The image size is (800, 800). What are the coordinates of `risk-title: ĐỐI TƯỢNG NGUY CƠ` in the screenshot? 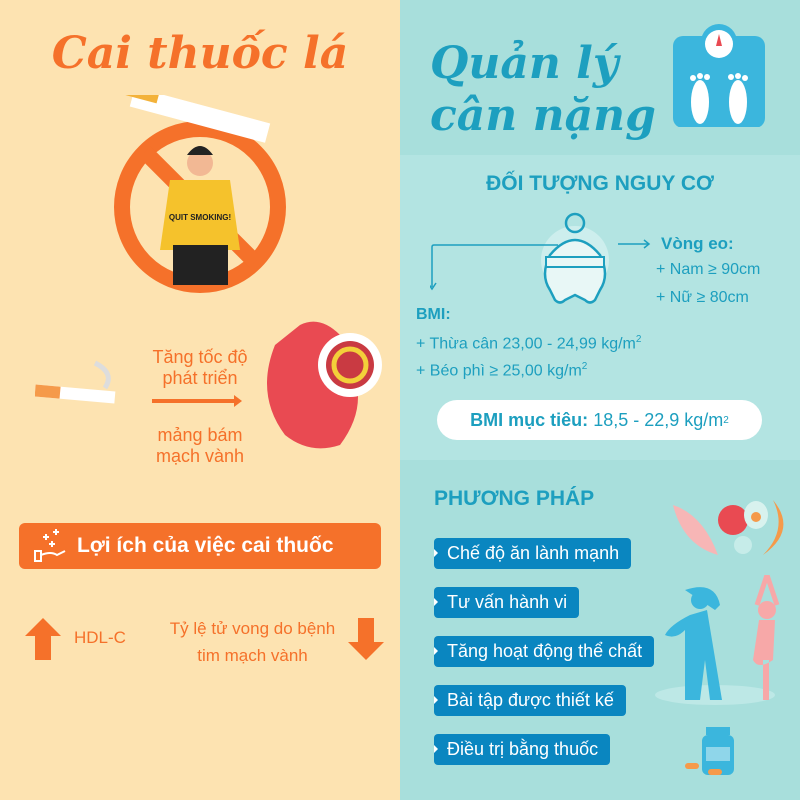 It's located at (600, 183).